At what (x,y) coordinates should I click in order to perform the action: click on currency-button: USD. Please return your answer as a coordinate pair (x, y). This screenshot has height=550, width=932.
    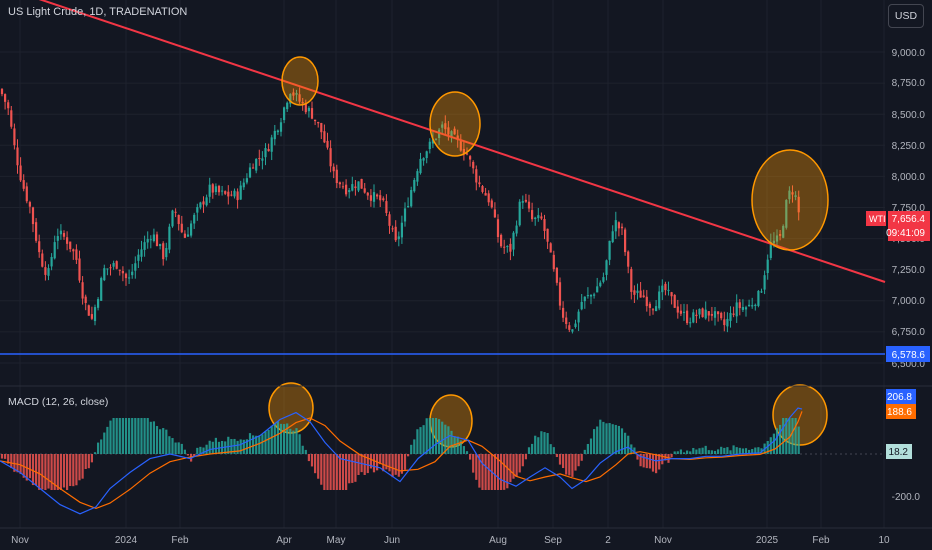
    Looking at the image, I should click on (906, 16).